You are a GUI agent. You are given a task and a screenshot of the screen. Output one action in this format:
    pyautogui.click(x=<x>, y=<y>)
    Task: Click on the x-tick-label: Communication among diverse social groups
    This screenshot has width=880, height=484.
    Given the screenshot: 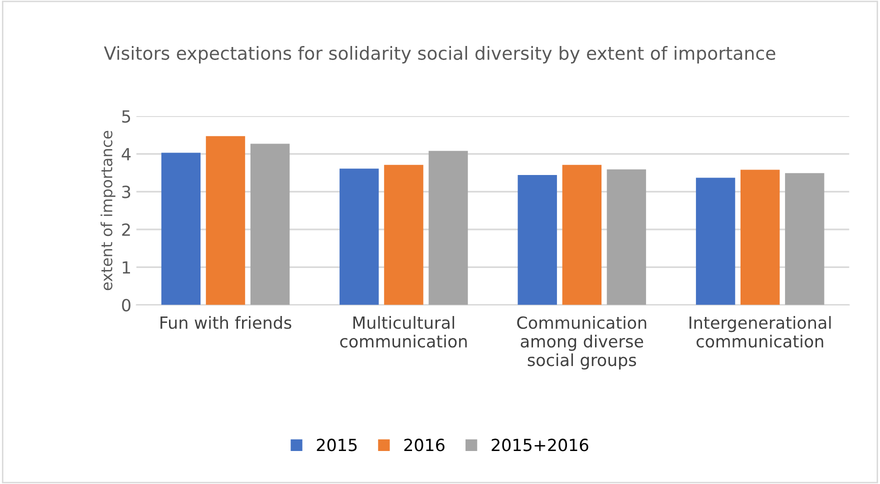 What is the action you would take?
    pyautogui.click(x=581, y=343)
    